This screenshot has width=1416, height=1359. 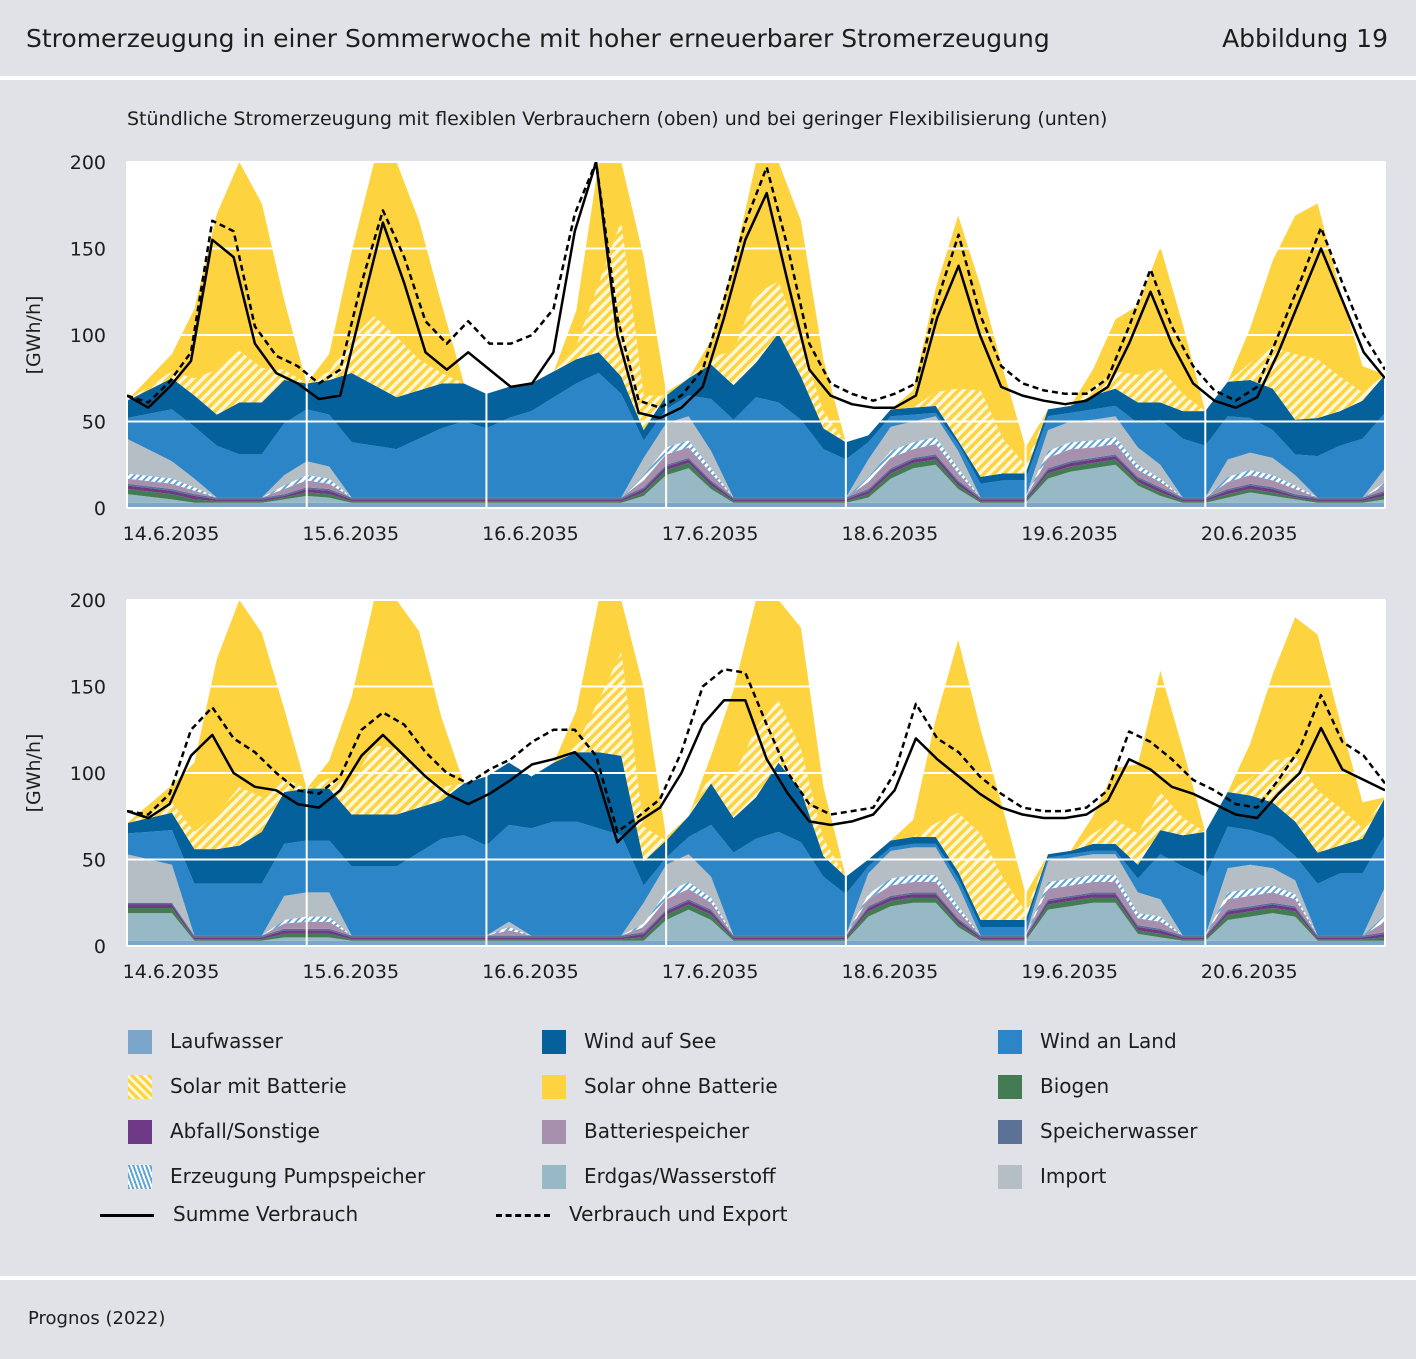 I want to click on legend-label: Import, so click(x=1073, y=1176).